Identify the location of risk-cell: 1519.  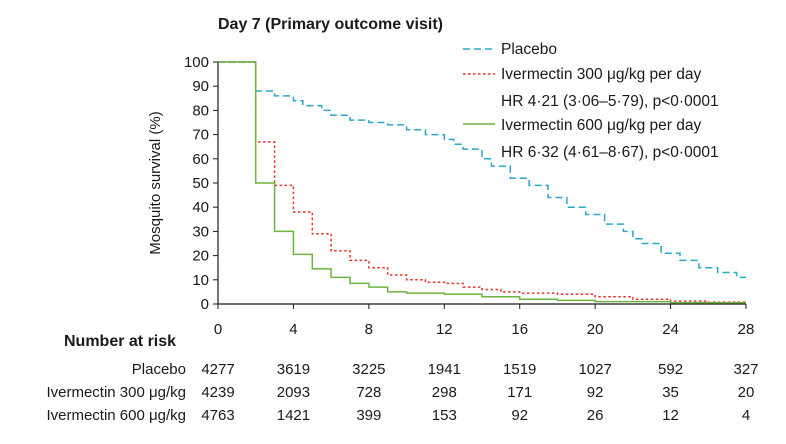
(519, 369).